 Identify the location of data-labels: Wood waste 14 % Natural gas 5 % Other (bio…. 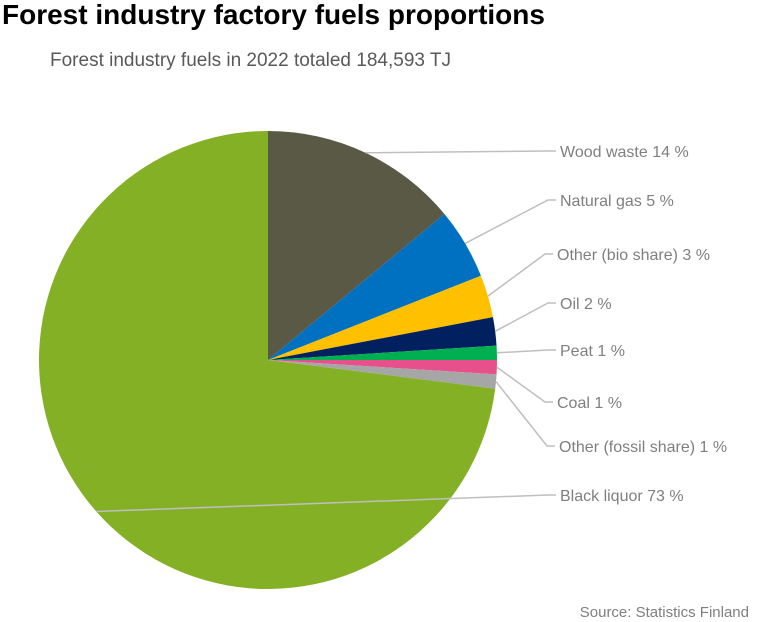
(642, 324).